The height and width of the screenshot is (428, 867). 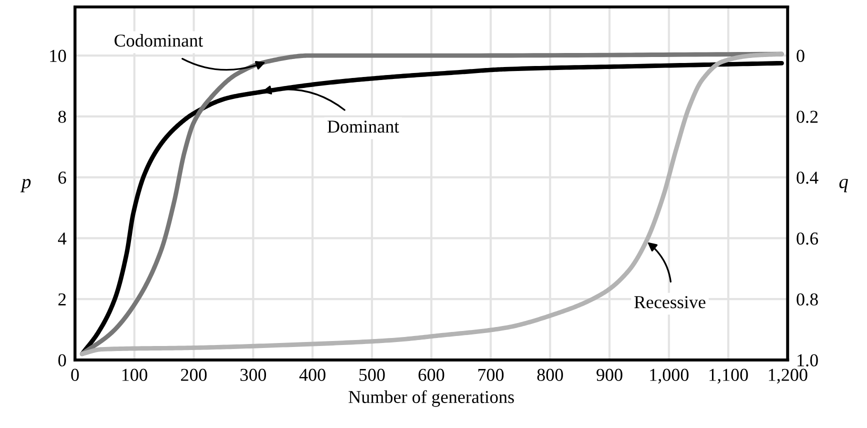 I want to click on y2-tick-label: 0.8, so click(x=807, y=299).